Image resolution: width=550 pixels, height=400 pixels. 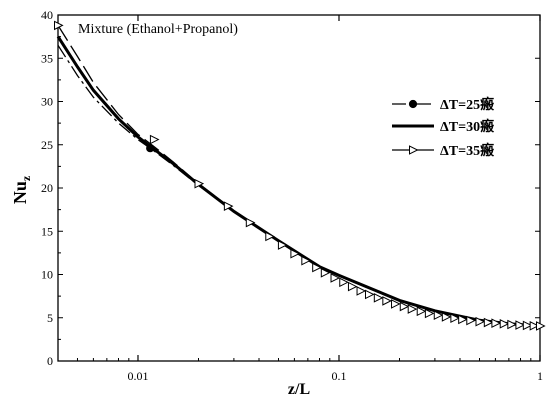 I want to click on y-axis-label-subscript: z, so click(x=26, y=178).